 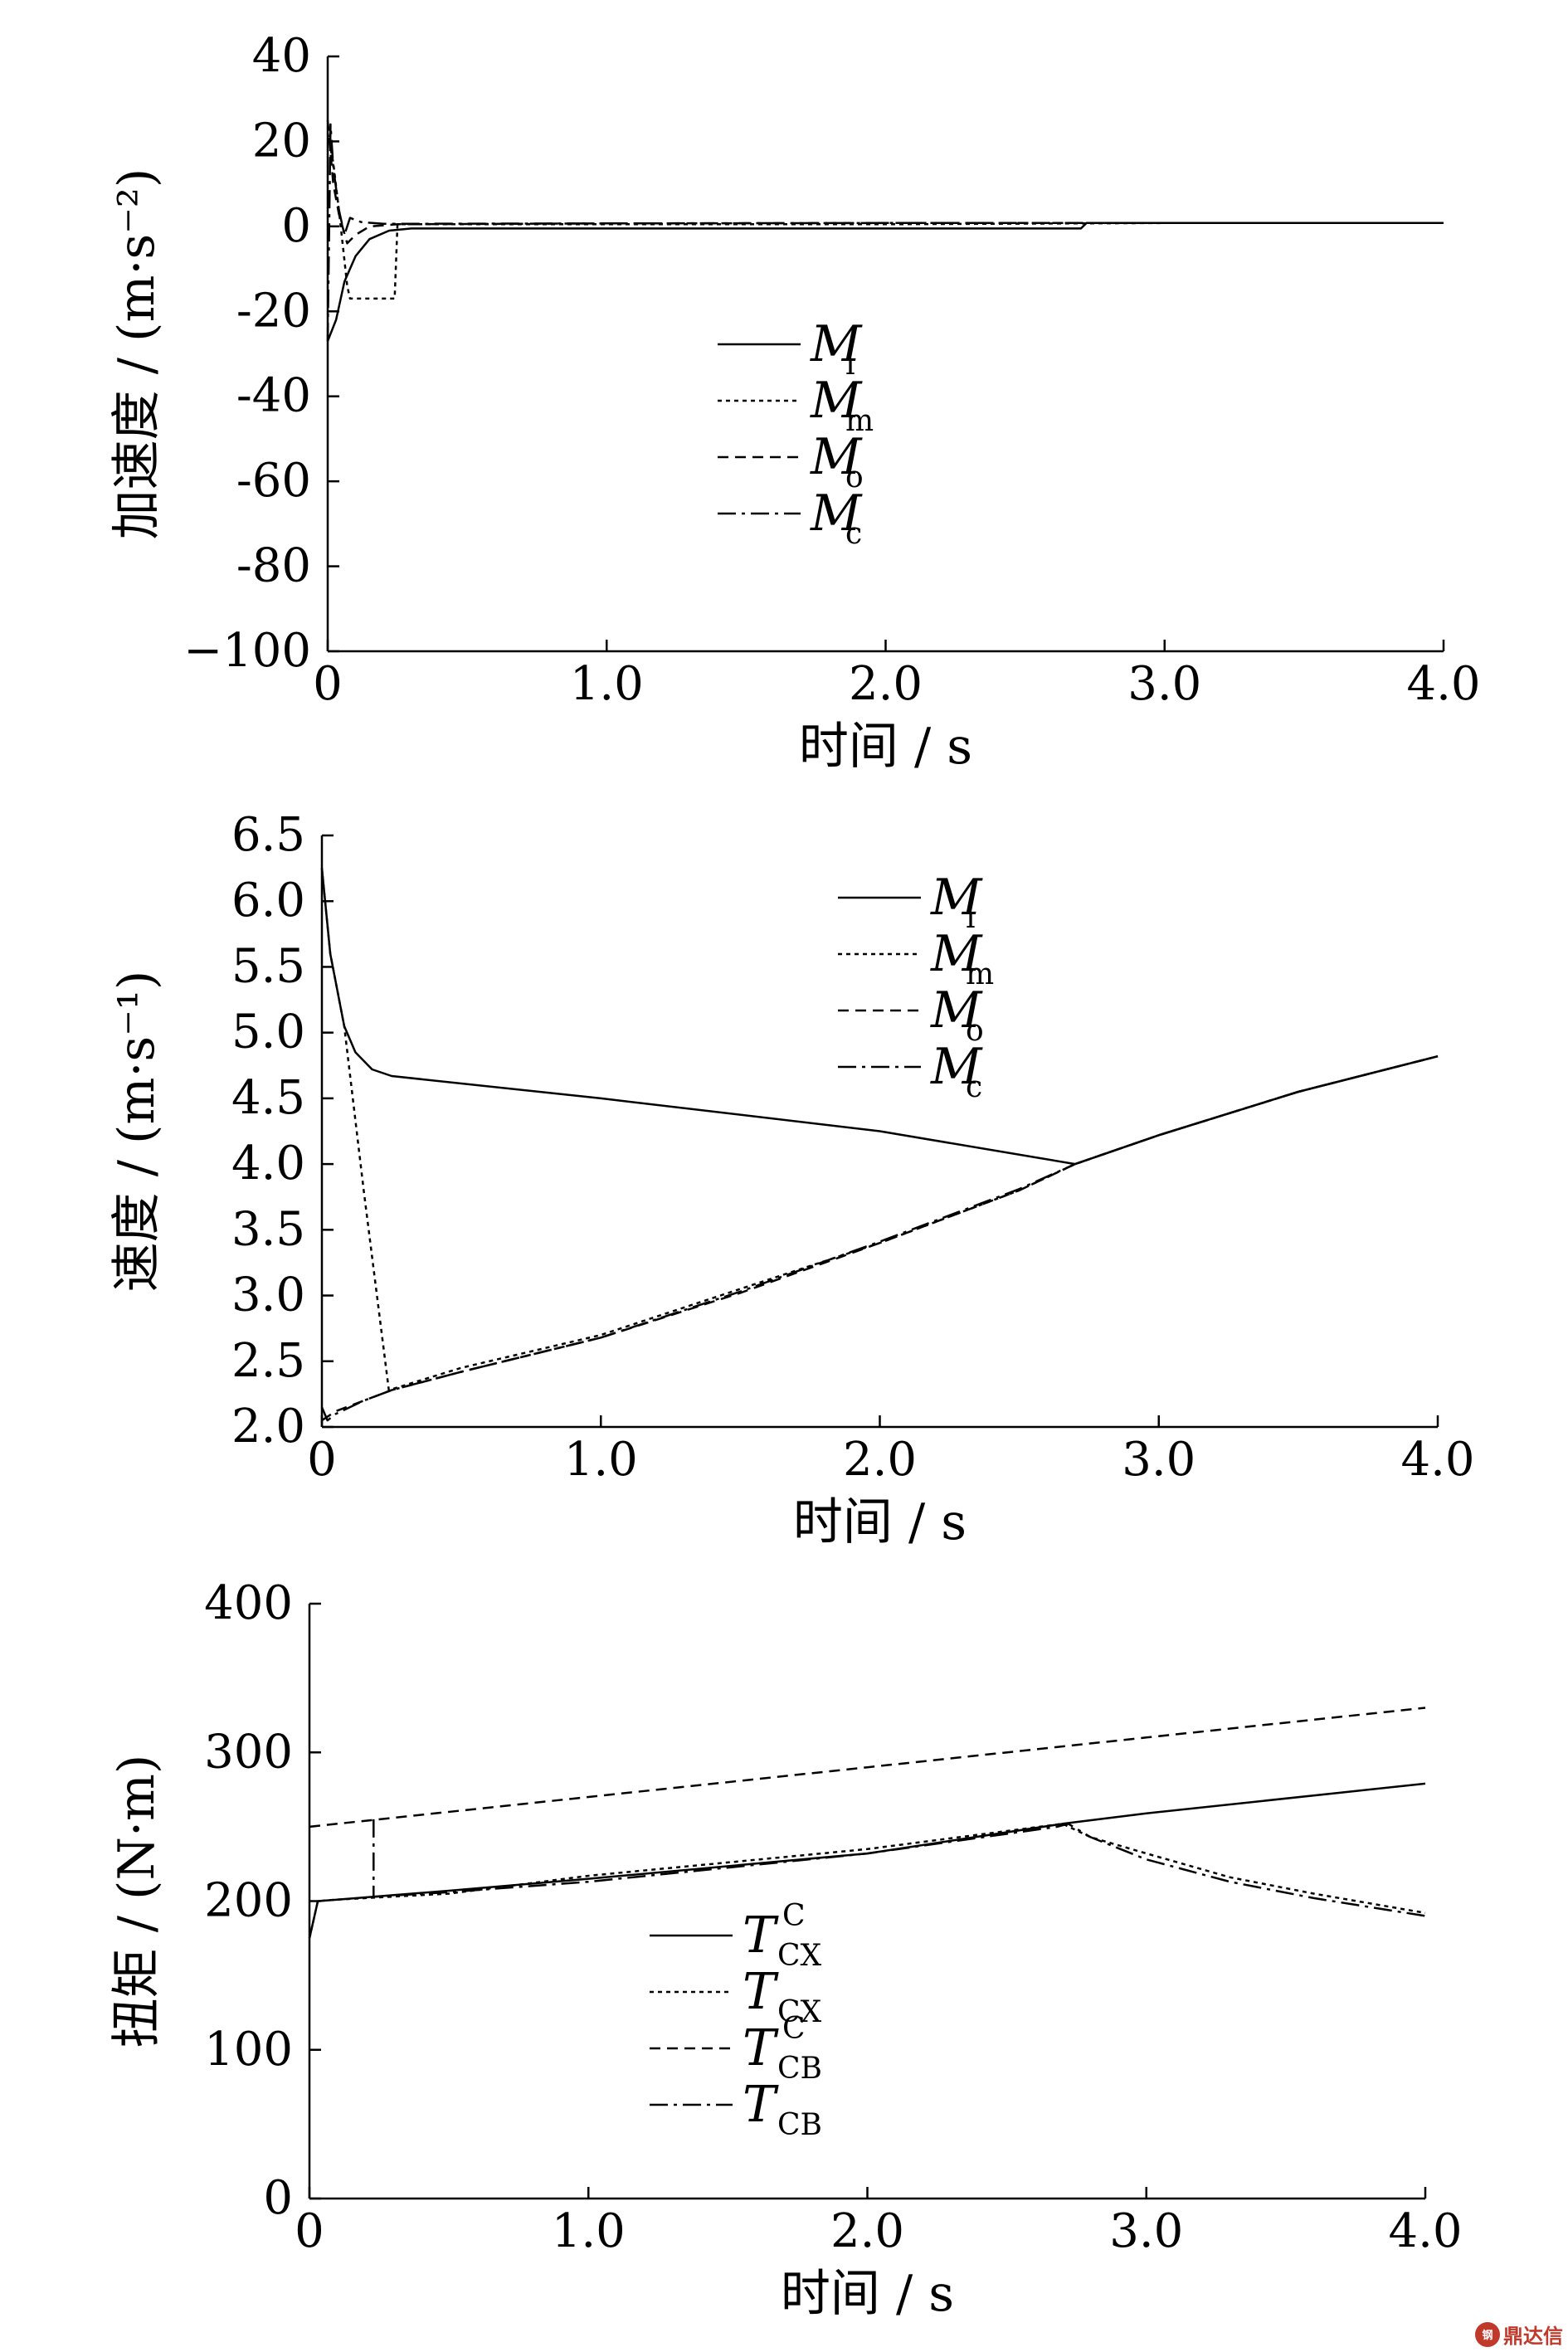 What do you see at coordinates (137, 354) in the screenshot?
I see `y-axis-label: 加速度 / (m·s⁻²)` at bounding box center [137, 354].